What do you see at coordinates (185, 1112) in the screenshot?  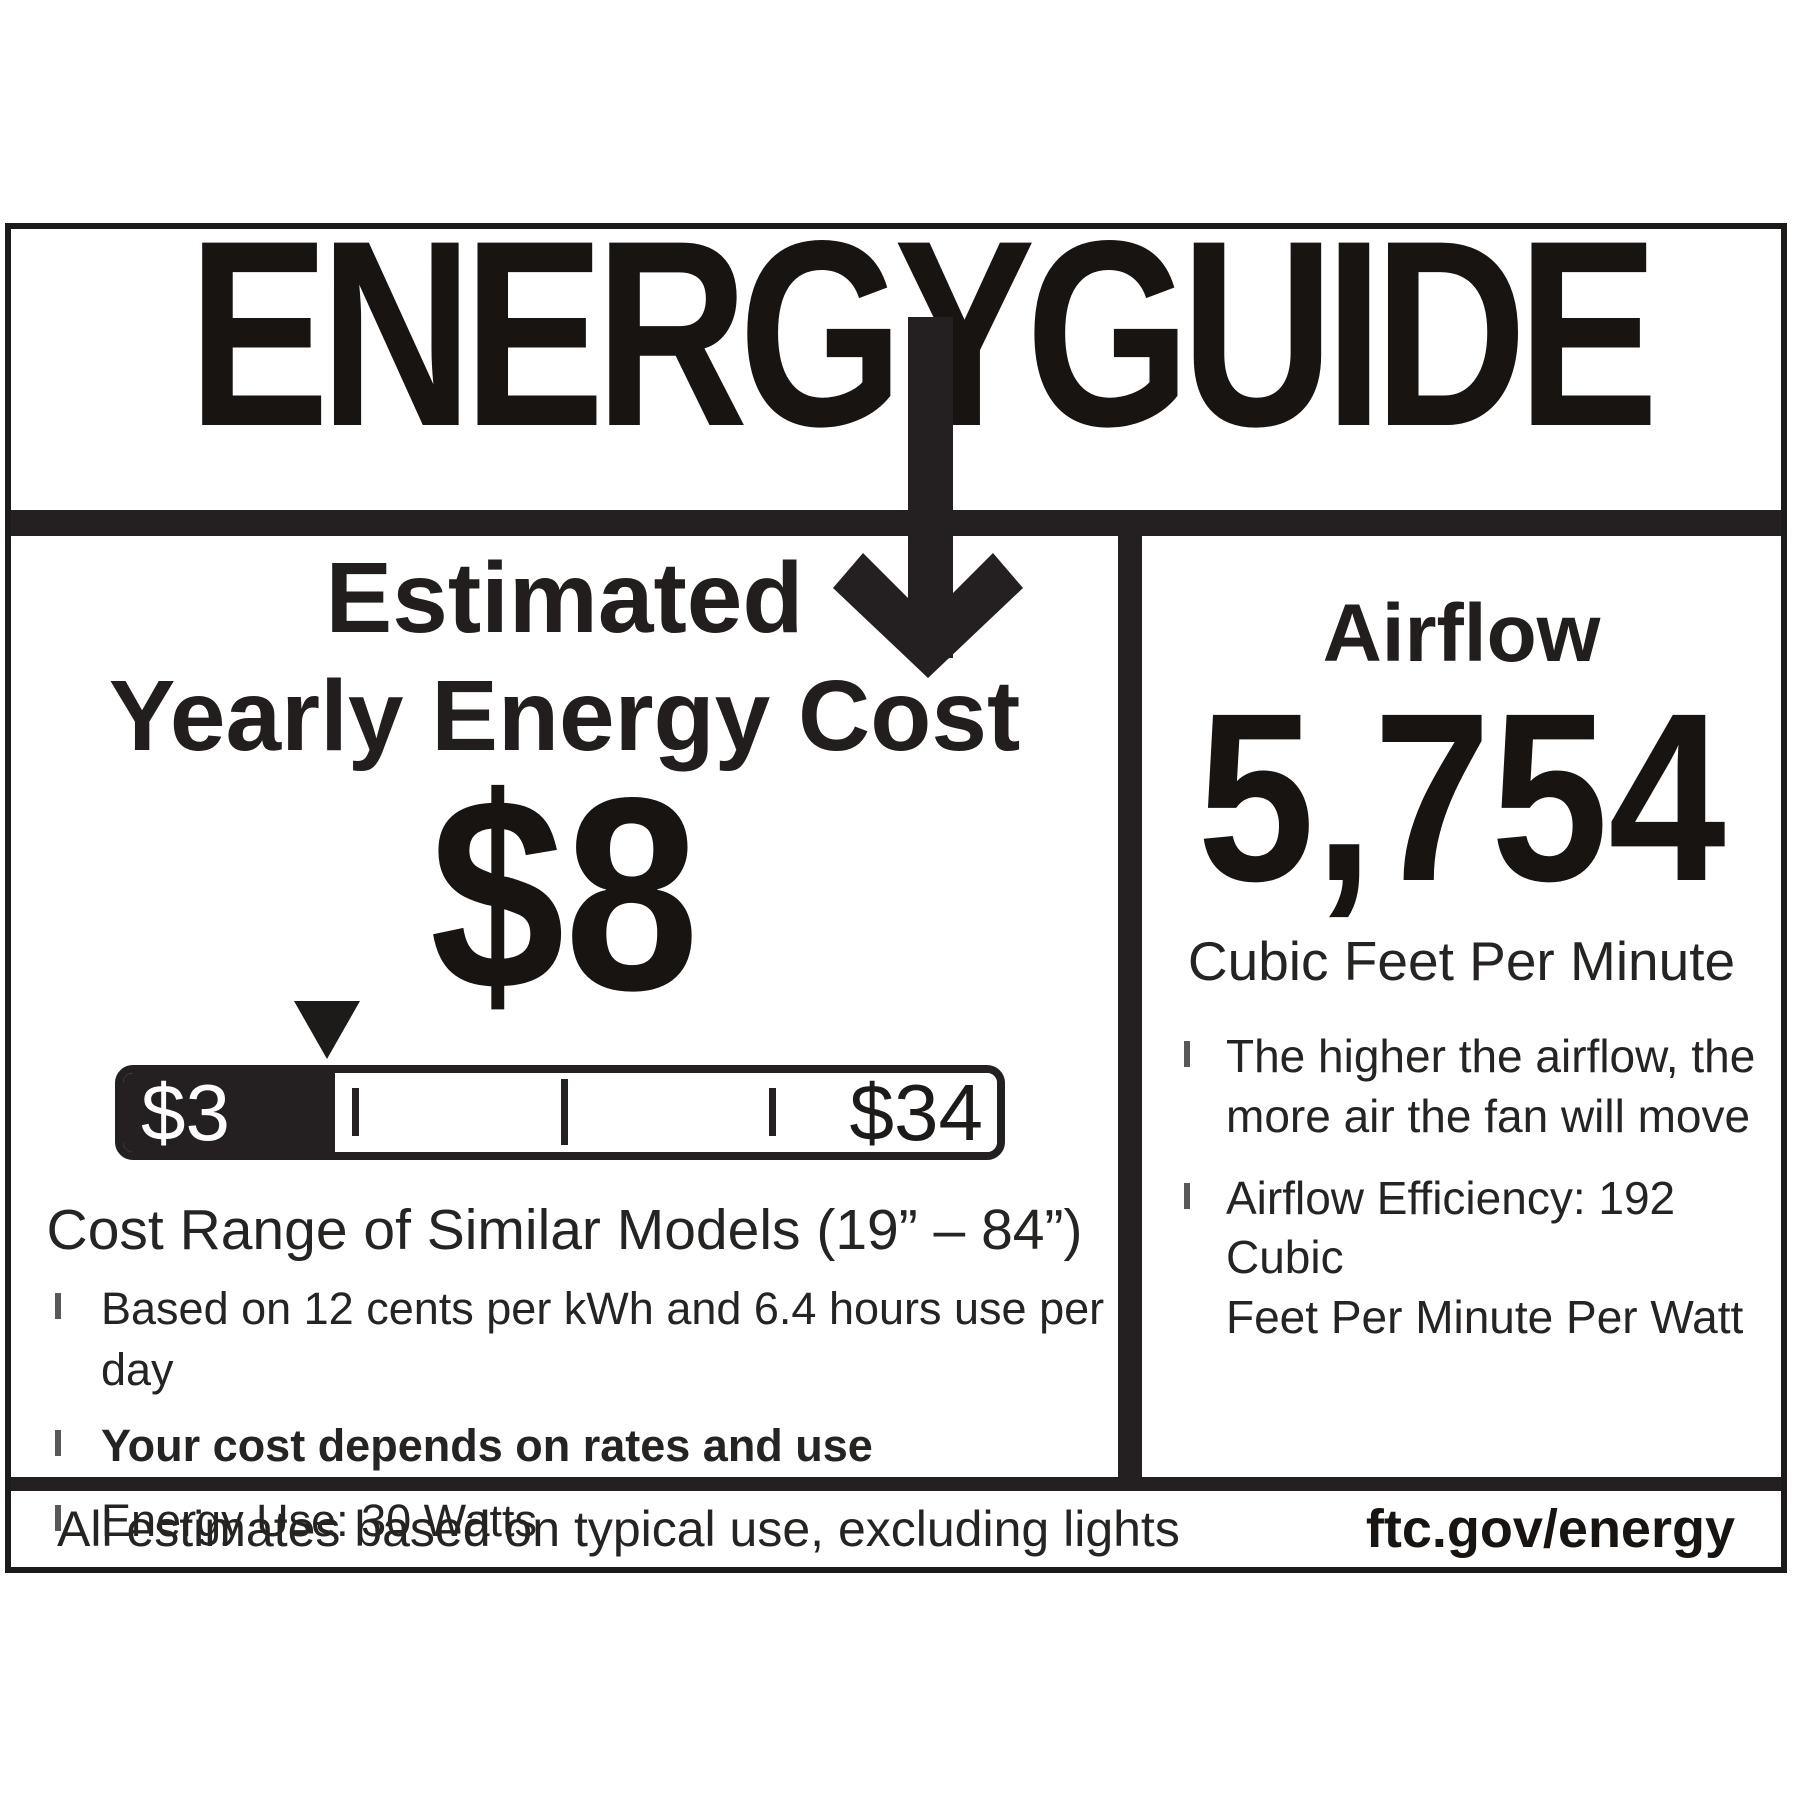 I see `cost-range-min-label: $3` at bounding box center [185, 1112].